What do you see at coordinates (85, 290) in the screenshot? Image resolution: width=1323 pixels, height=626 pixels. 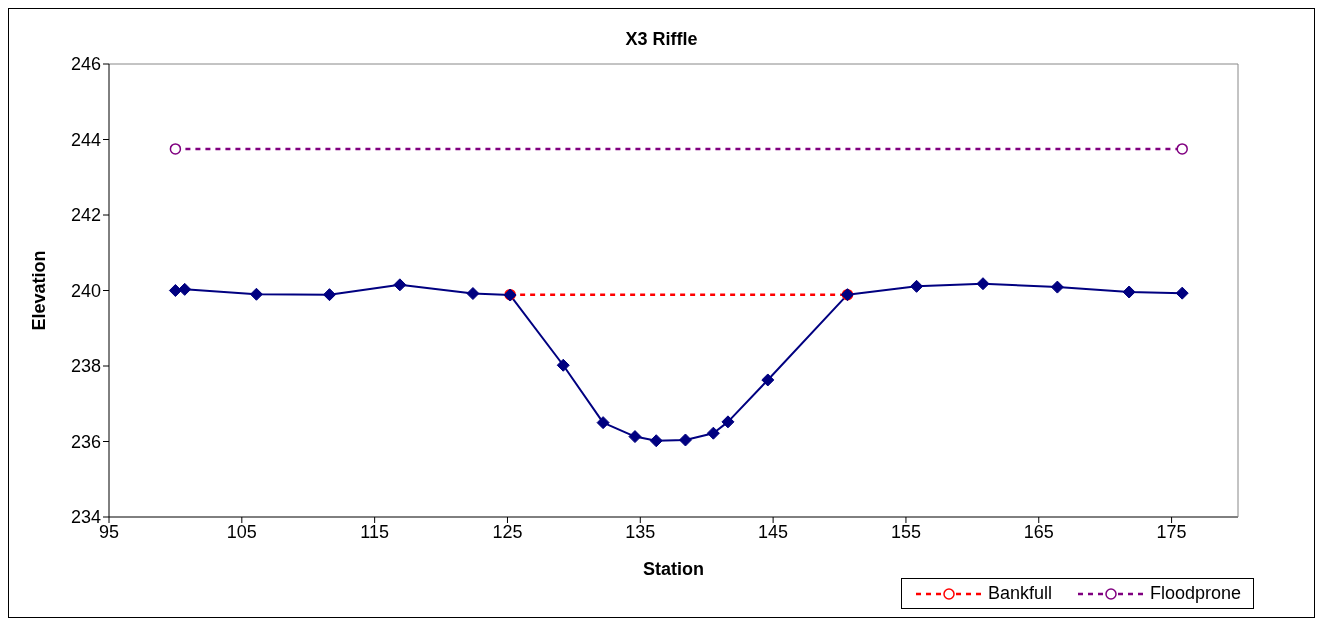 I see `y-tick-label: 240` at bounding box center [85, 290].